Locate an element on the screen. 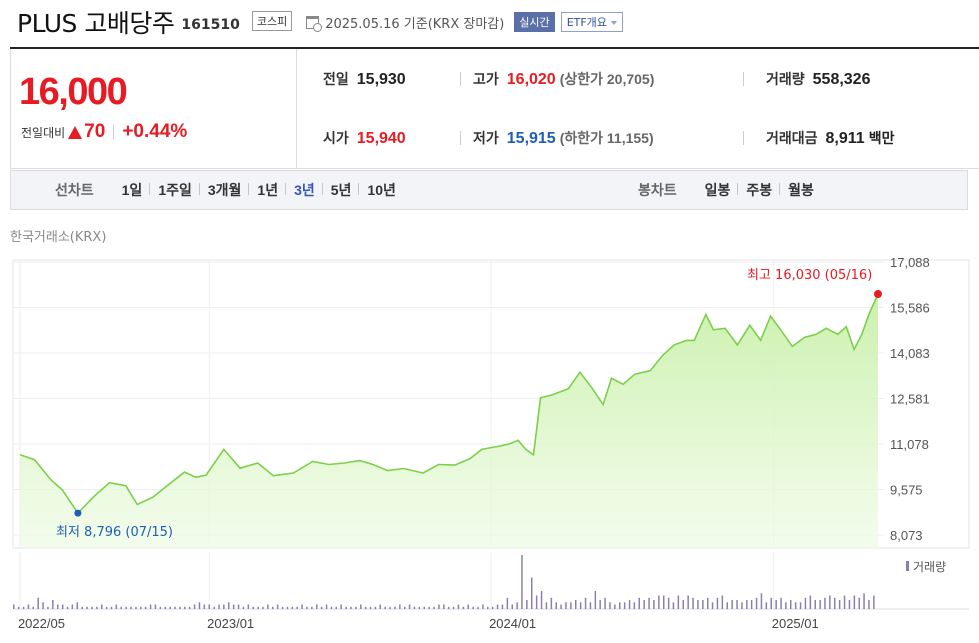 This screenshot has height=643, width=979. prev-close-cell: 전일 15,930 is located at coordinates (364, 79).